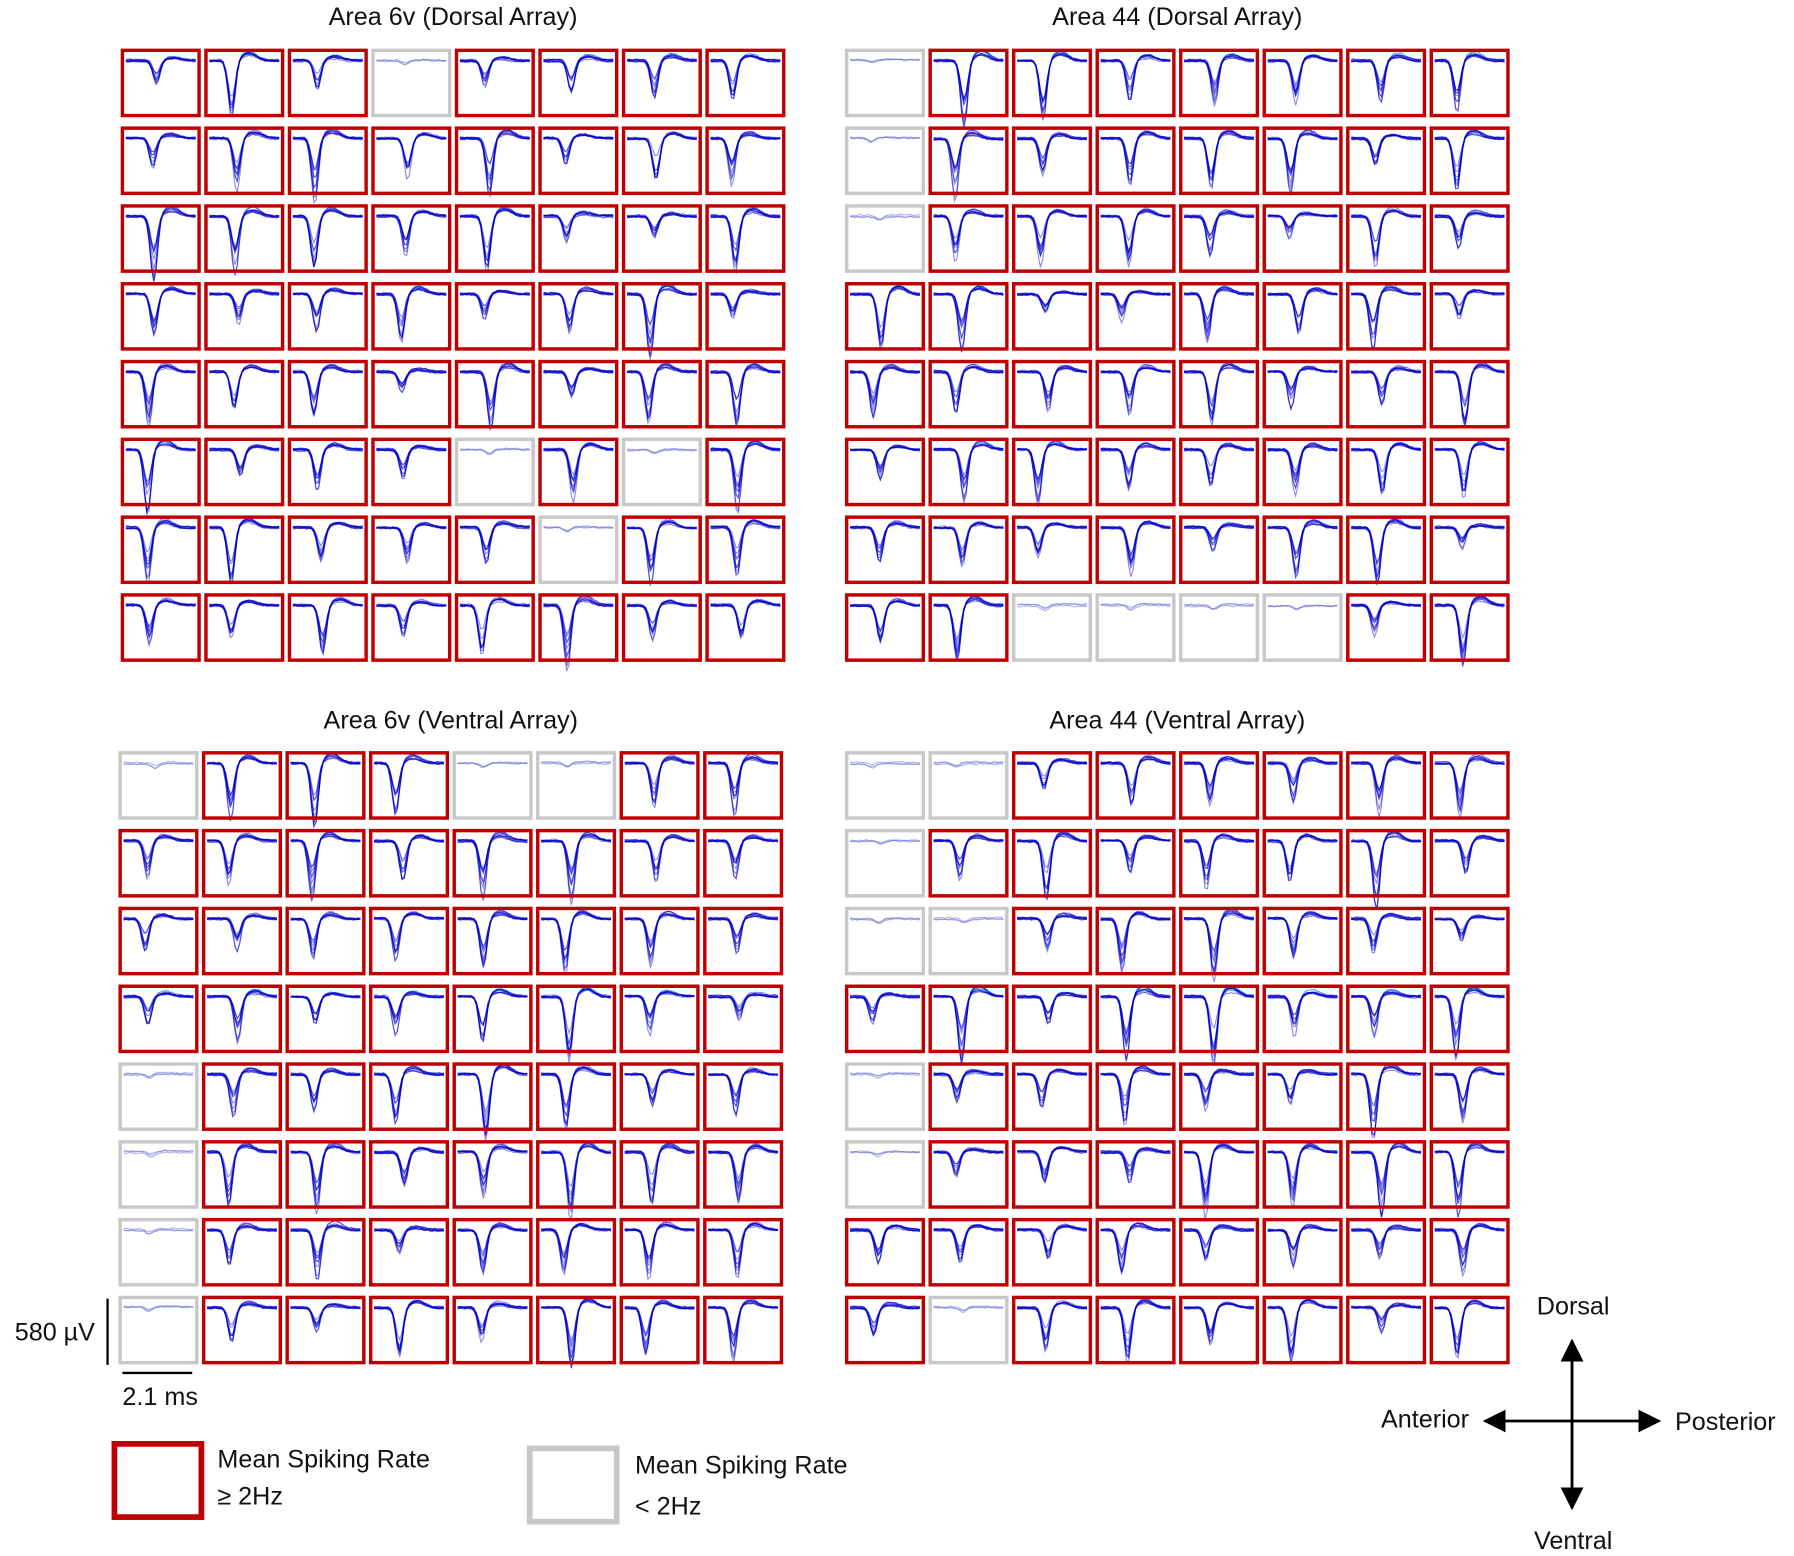 This screenshot has height=1556, width=1794. Describe the element at coordinates (1177, 17) in the screenshot. I see `panel-title: Area 44 (Dorsal Array)` at that location.